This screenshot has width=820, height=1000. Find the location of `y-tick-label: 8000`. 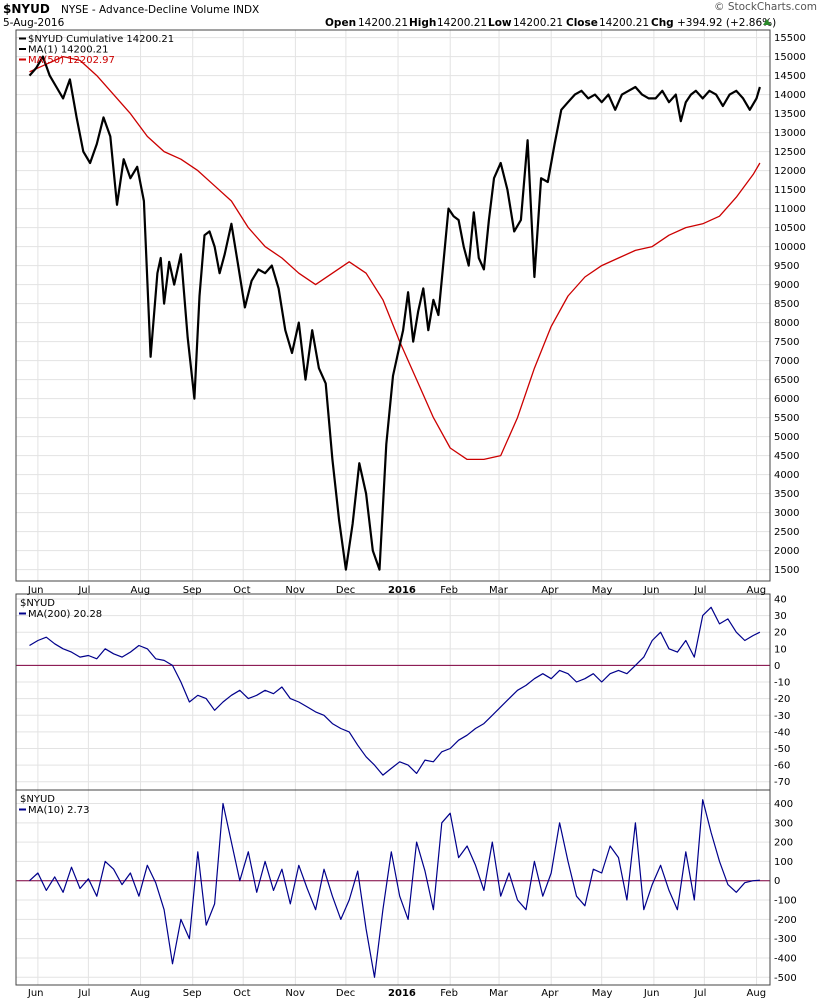

y-tick-label: 8000 is located at coordinates (786, 323).